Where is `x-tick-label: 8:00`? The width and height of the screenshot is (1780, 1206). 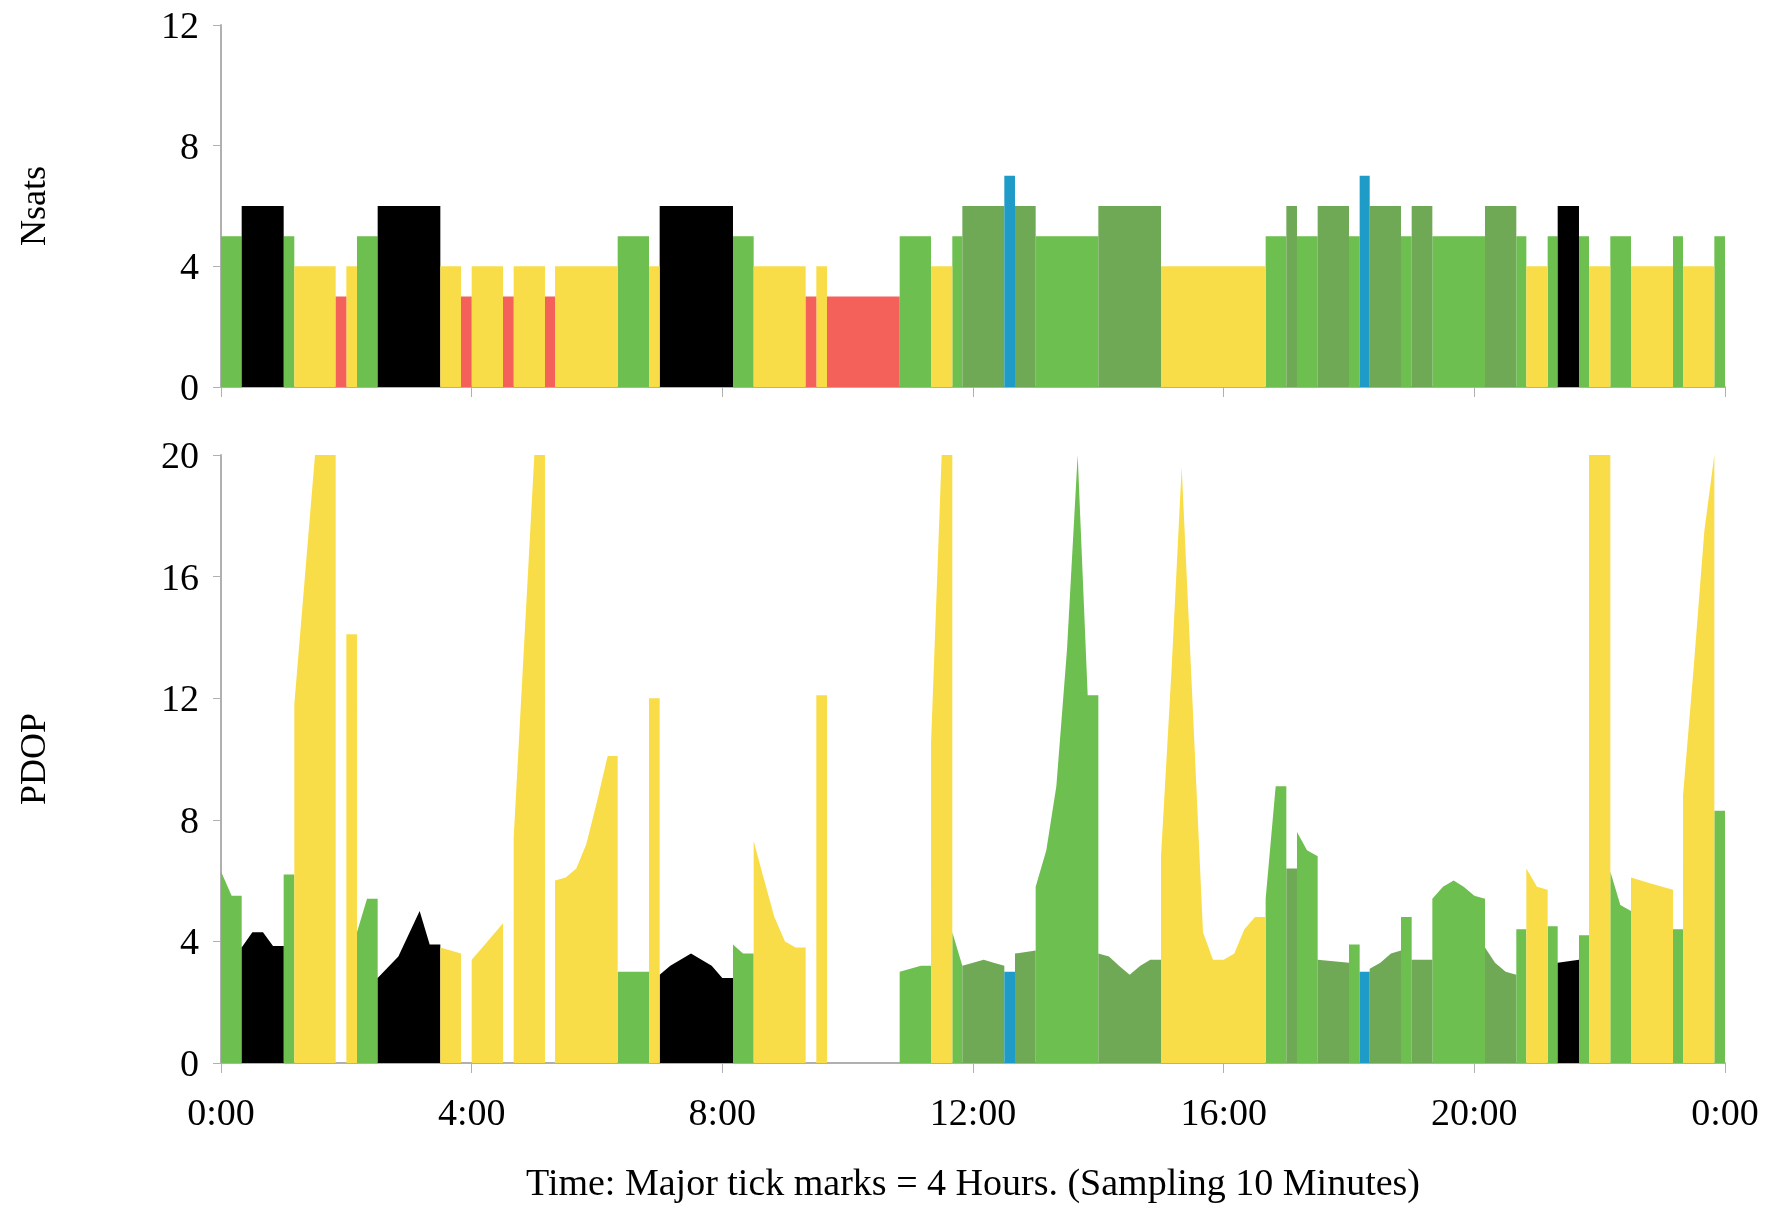
x-tick-label: 8:00 is located at coordinates (722, 1112).